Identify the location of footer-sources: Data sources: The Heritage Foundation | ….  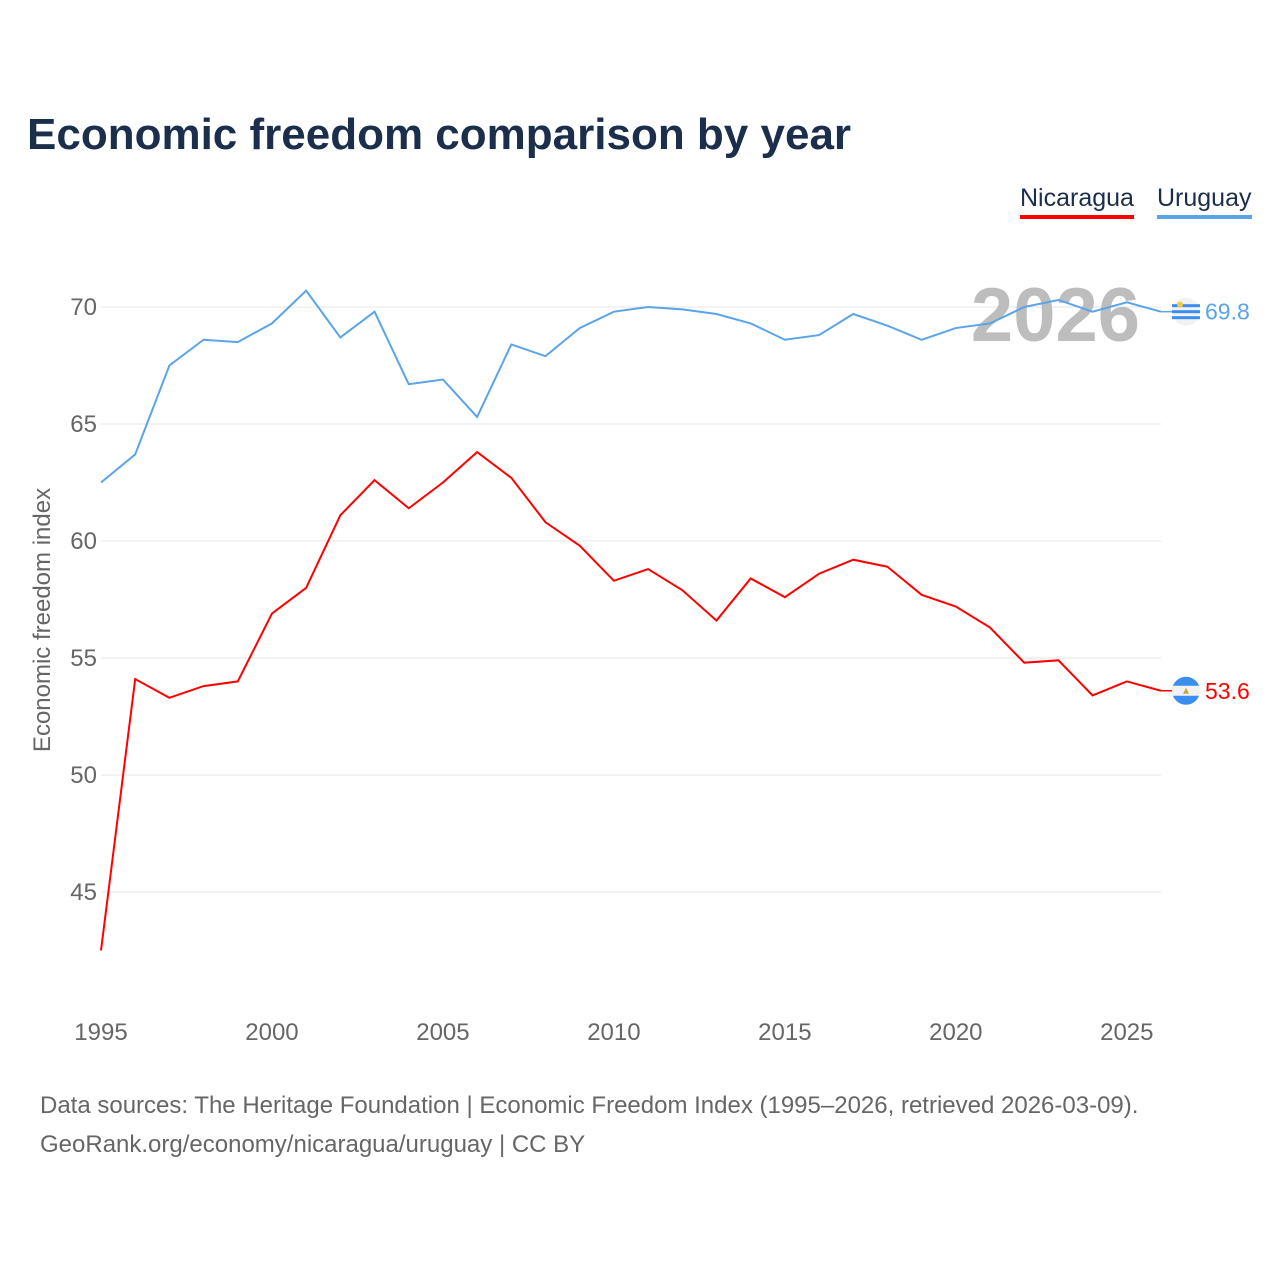
(589, 1105).